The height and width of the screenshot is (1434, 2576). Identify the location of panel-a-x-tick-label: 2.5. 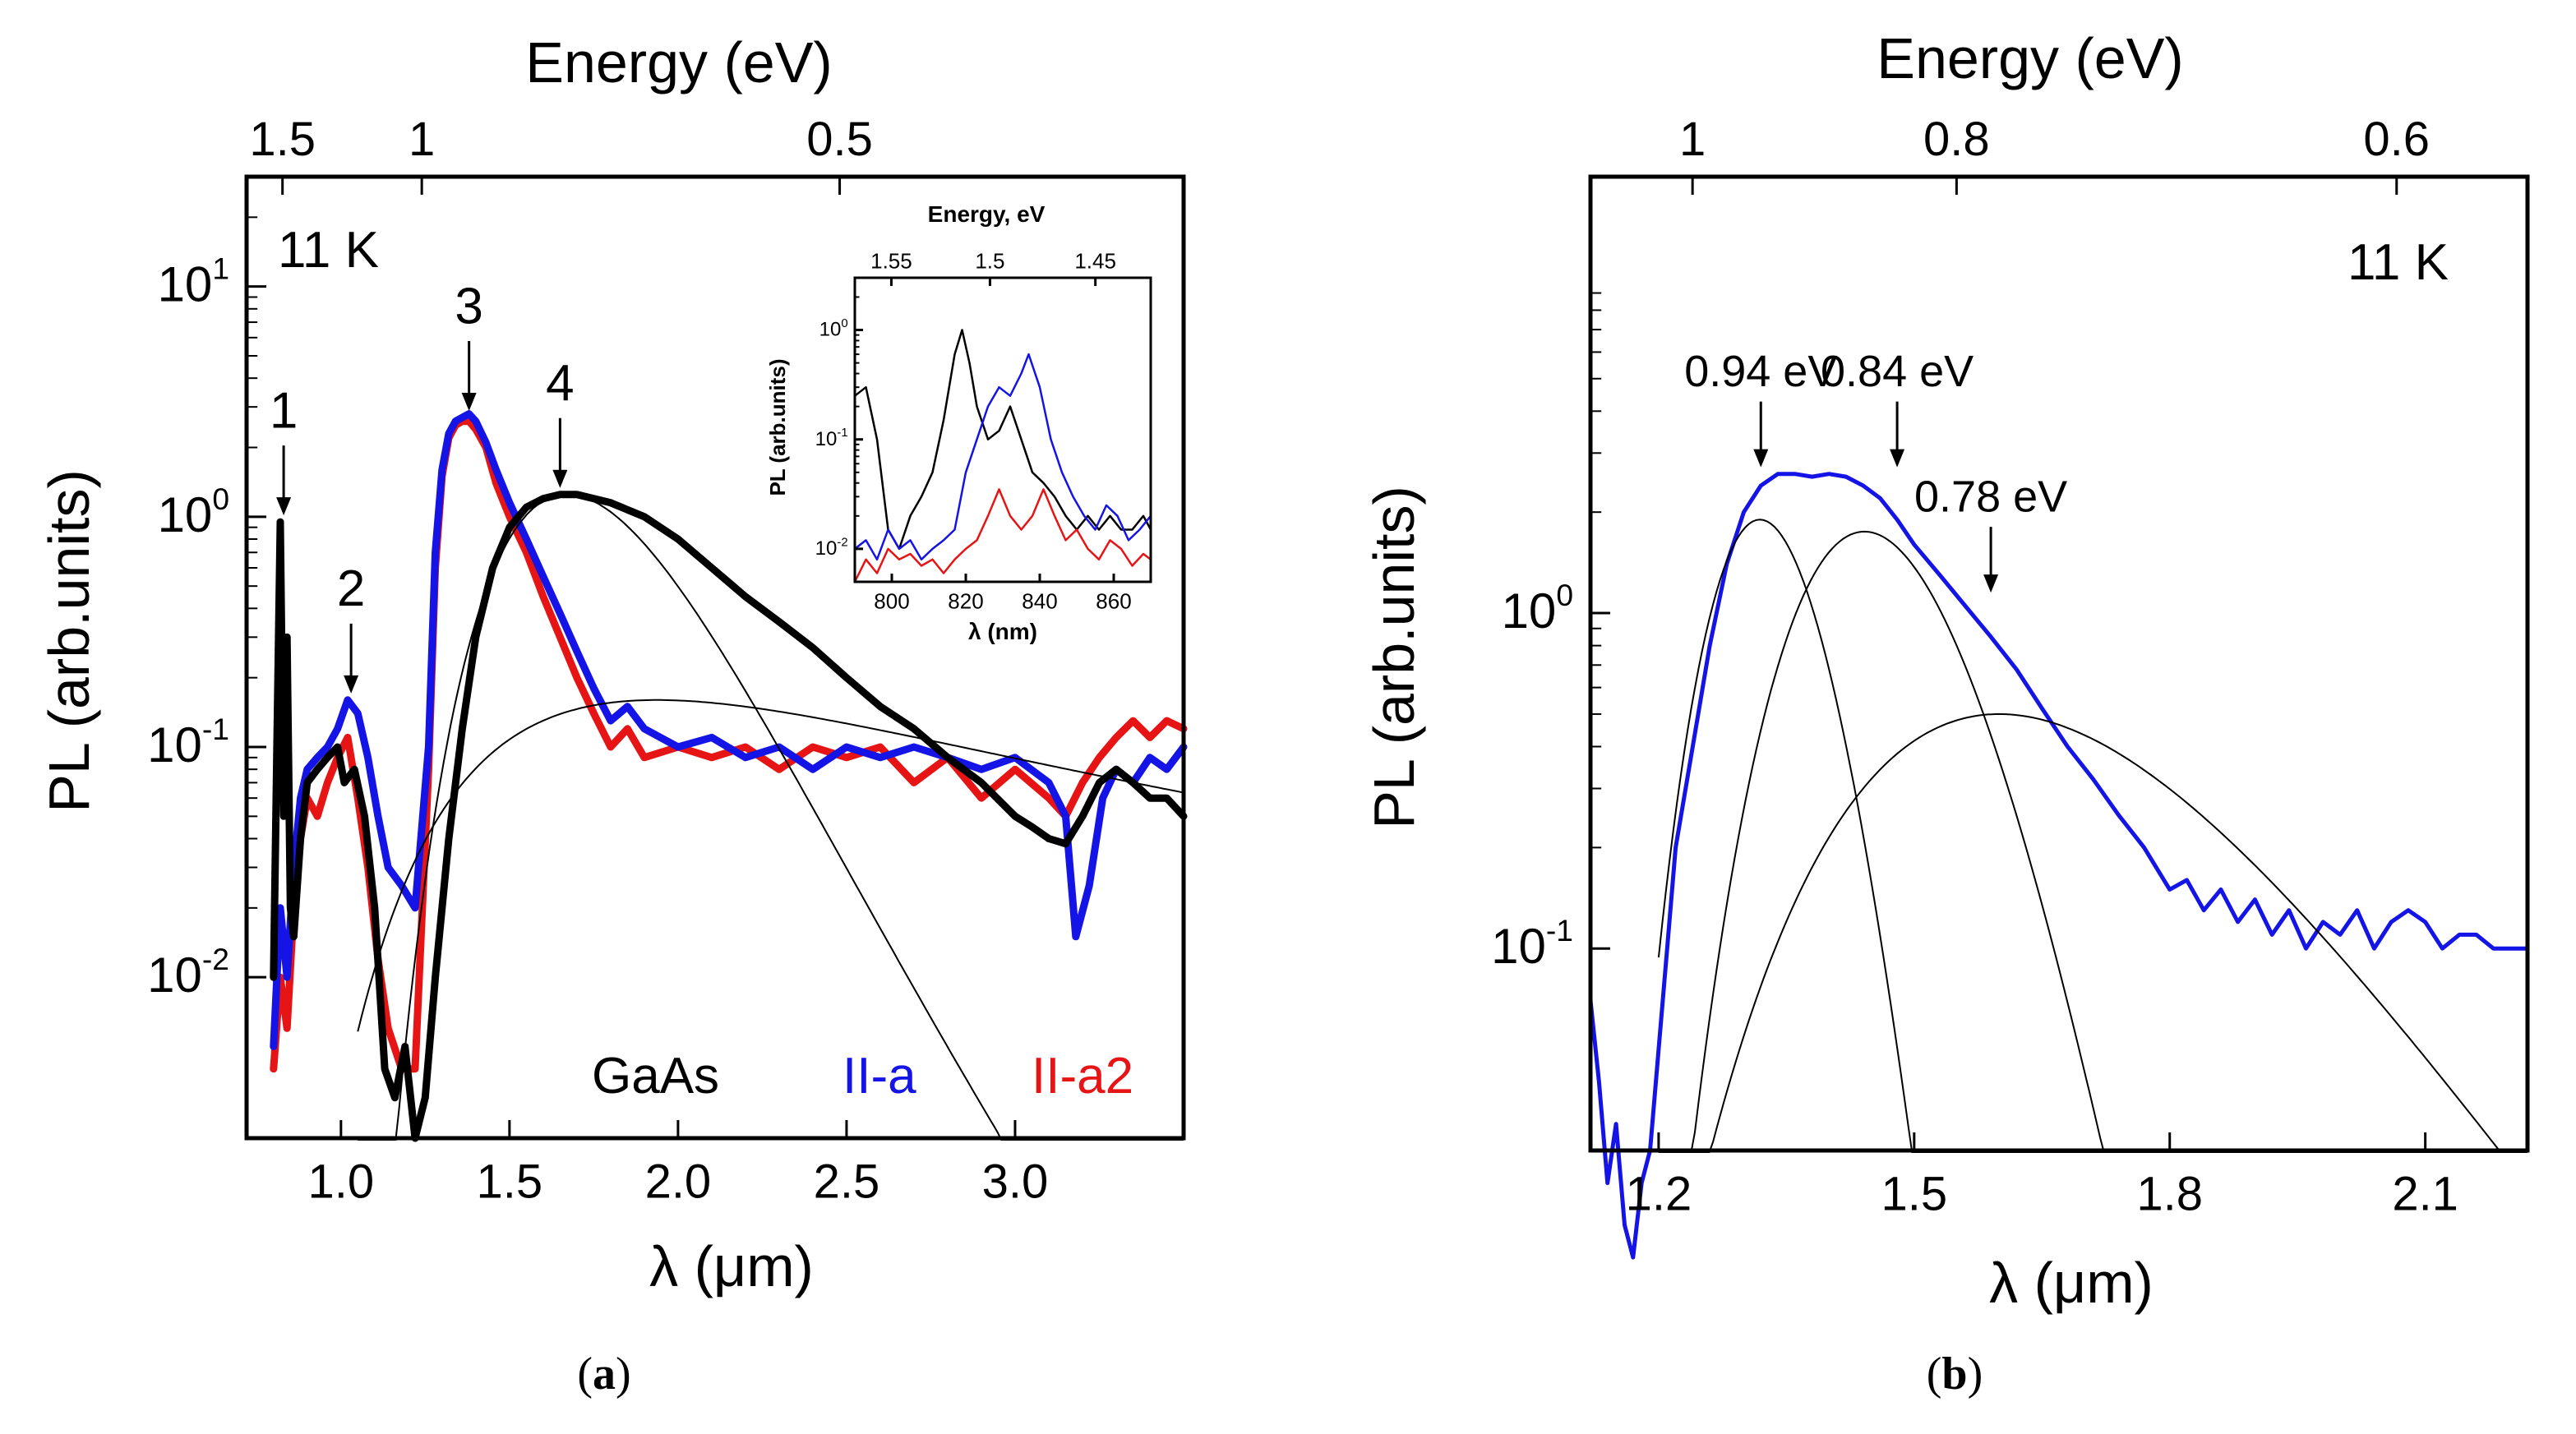
(847, 1182).